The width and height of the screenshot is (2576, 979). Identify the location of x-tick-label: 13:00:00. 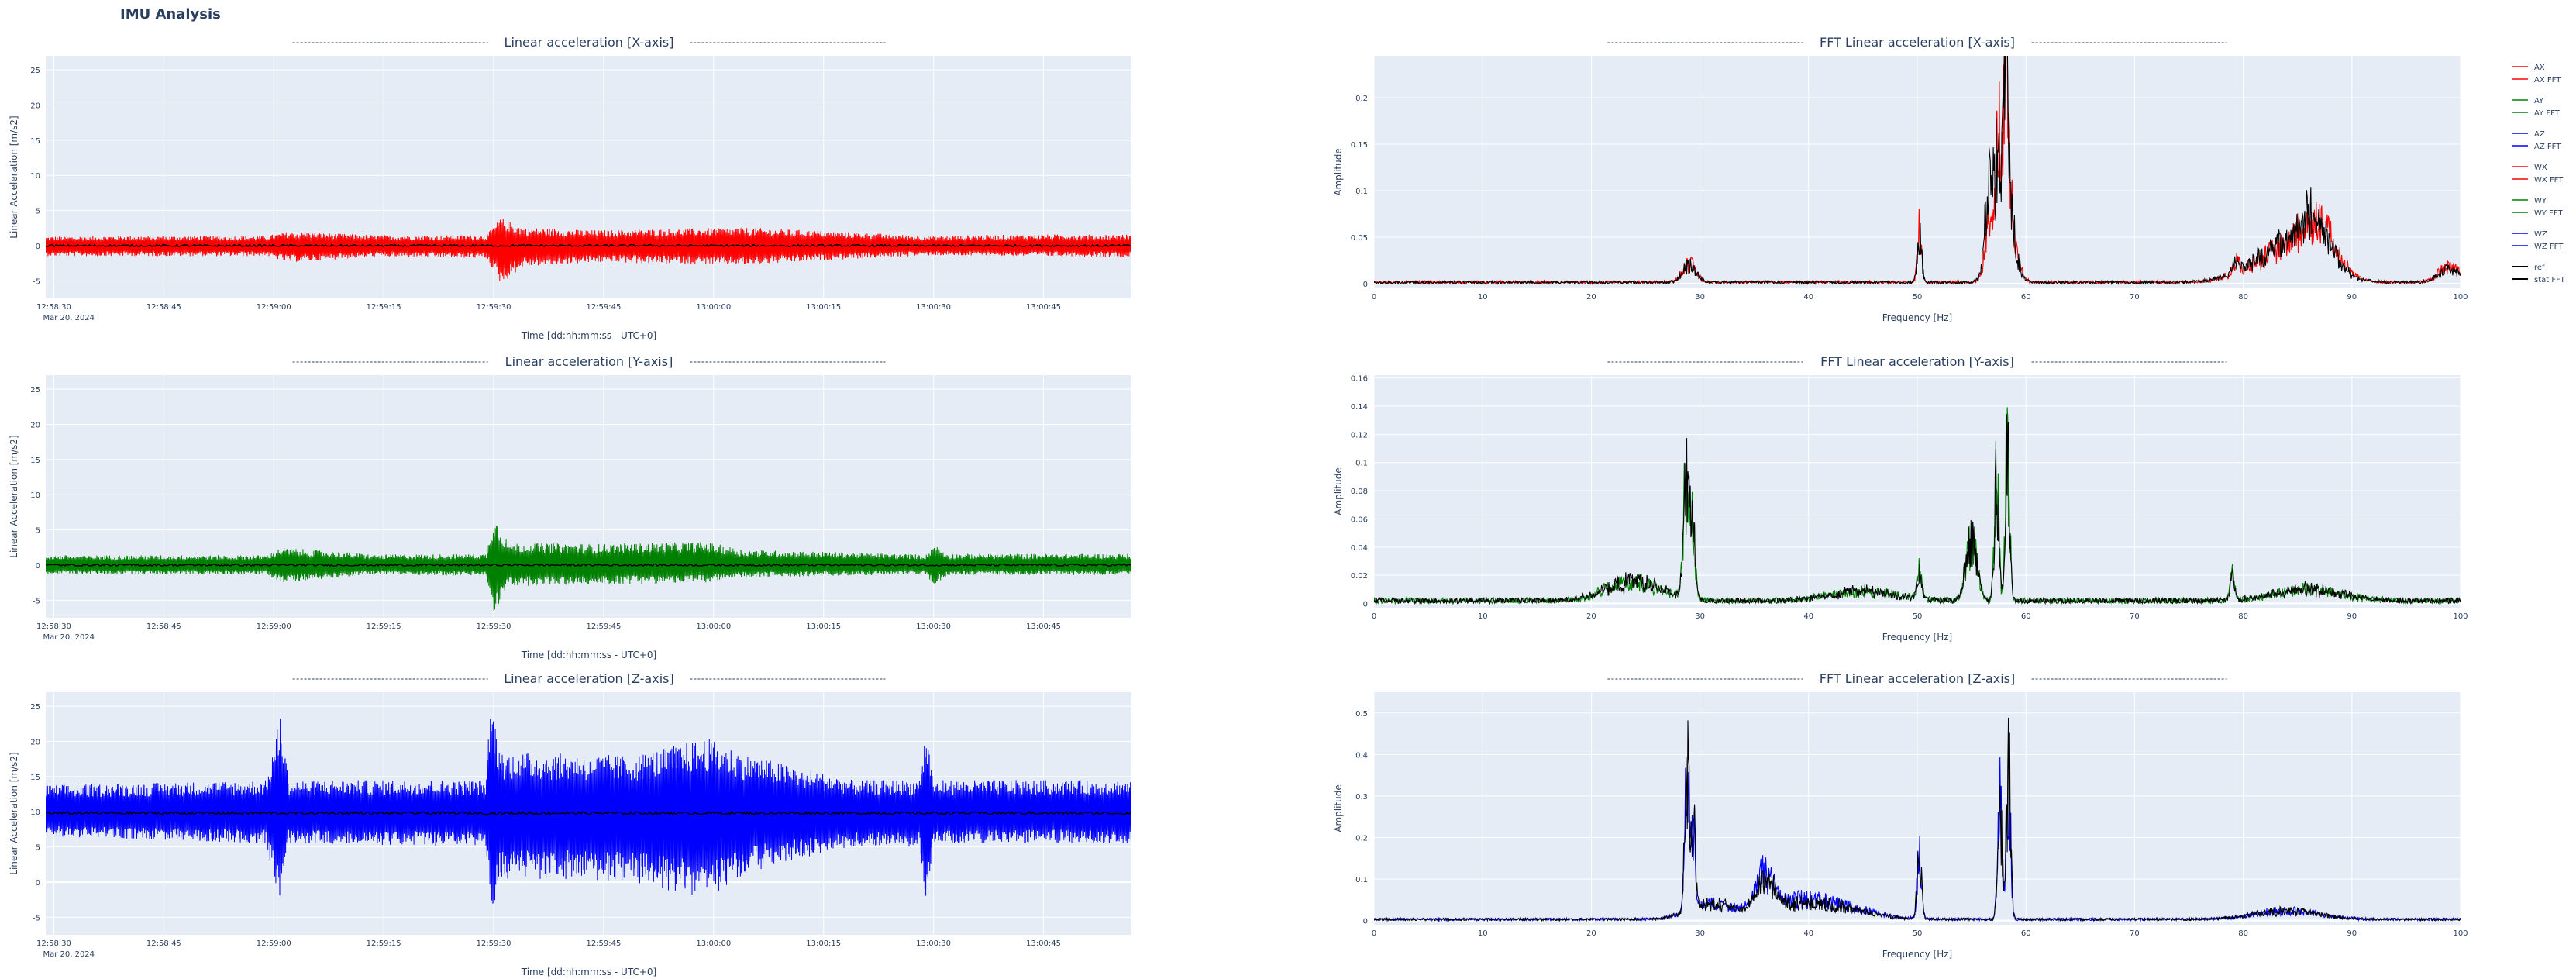
(713, 307).